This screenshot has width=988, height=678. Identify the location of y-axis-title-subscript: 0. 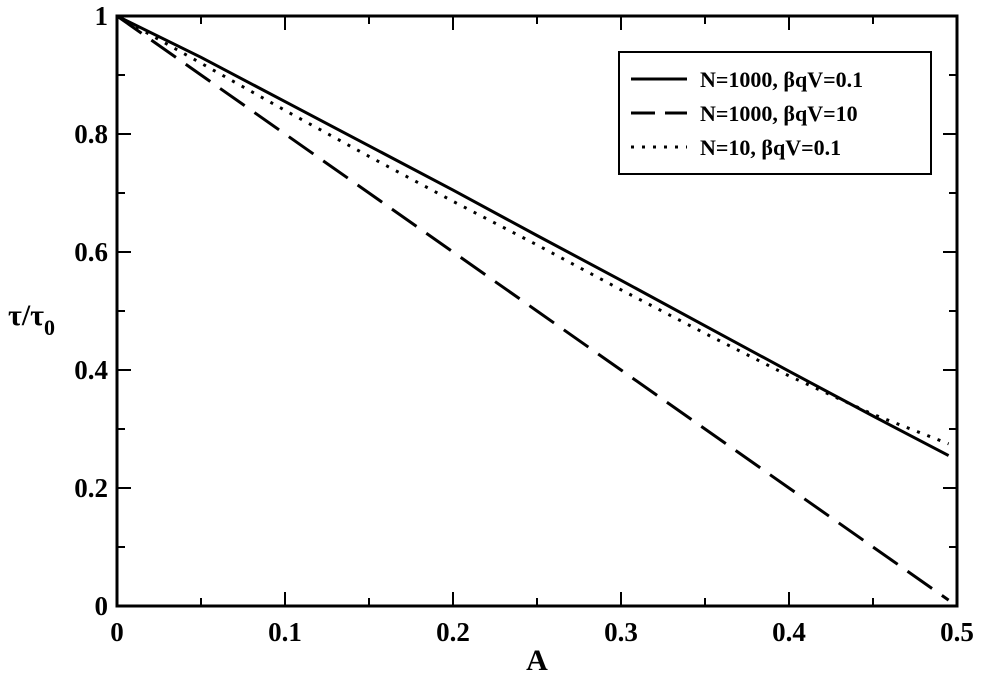
(49, 327).